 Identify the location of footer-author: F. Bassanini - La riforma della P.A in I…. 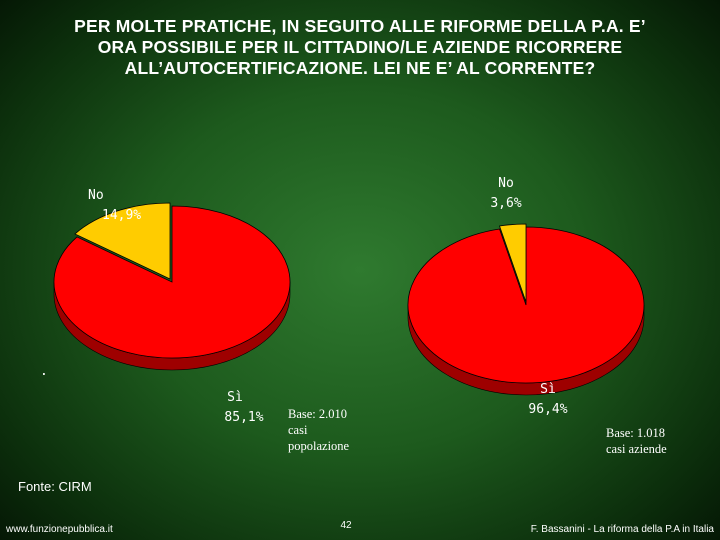
(622, 529).